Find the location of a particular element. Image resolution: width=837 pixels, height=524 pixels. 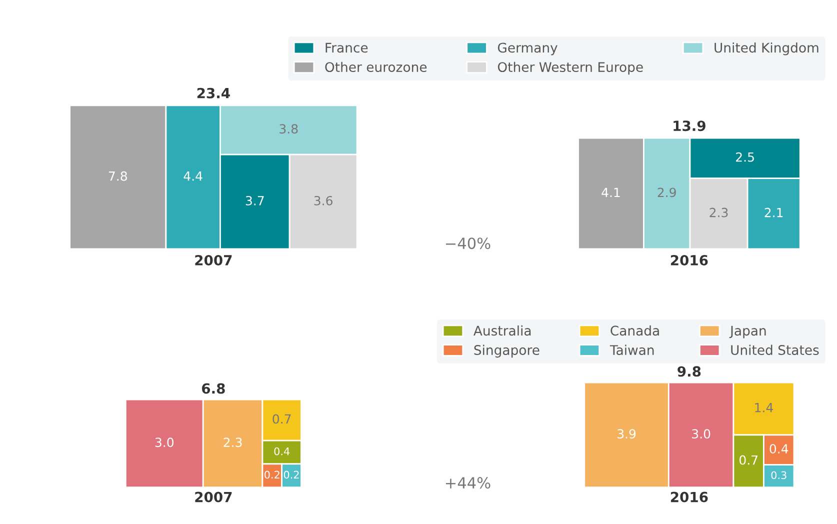

legend-label: Canada is located at coordinates (634, 330).